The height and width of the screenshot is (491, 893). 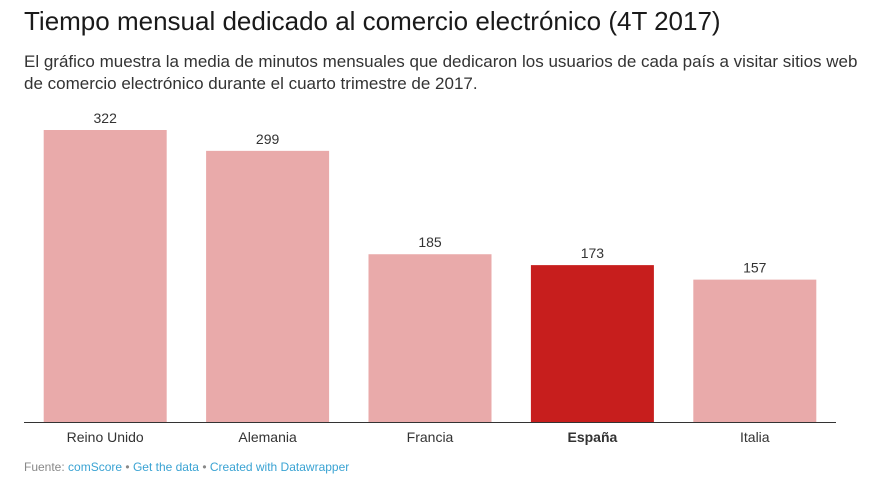 I want to click on category-label-alemania: Alemania, so click(x=267, y=437).